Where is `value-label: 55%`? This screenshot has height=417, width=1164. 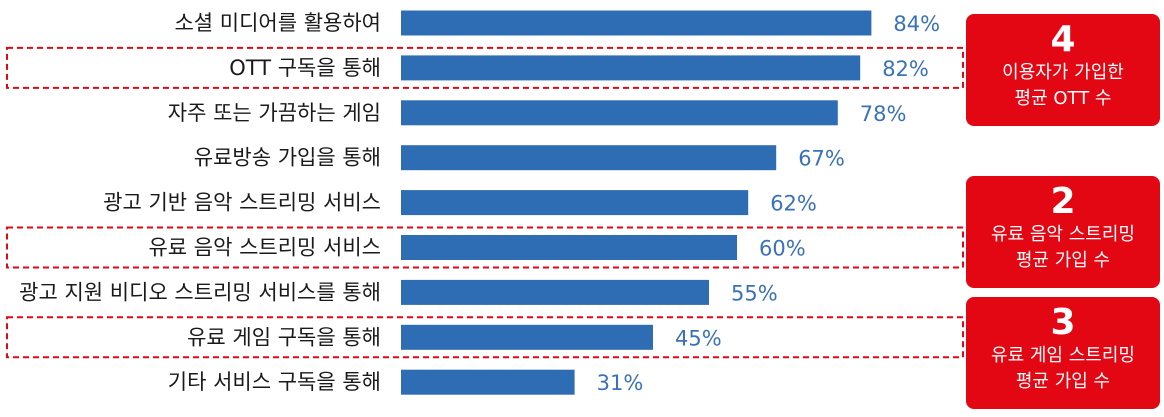 value-label: 55% is located at coordinates (754, 293).